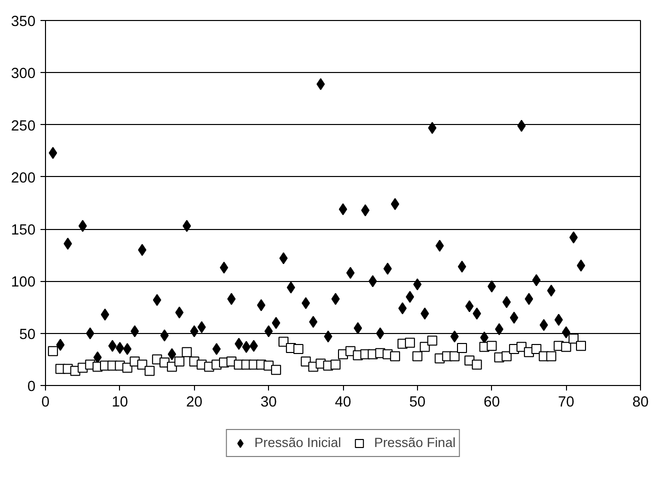 Image resolution: width=669 pixels, height=479 pixels. What do you see at coordinates (23, 178) in the screenshot?
I see `y-tick-label: 200` at bounding box center [23, 178].